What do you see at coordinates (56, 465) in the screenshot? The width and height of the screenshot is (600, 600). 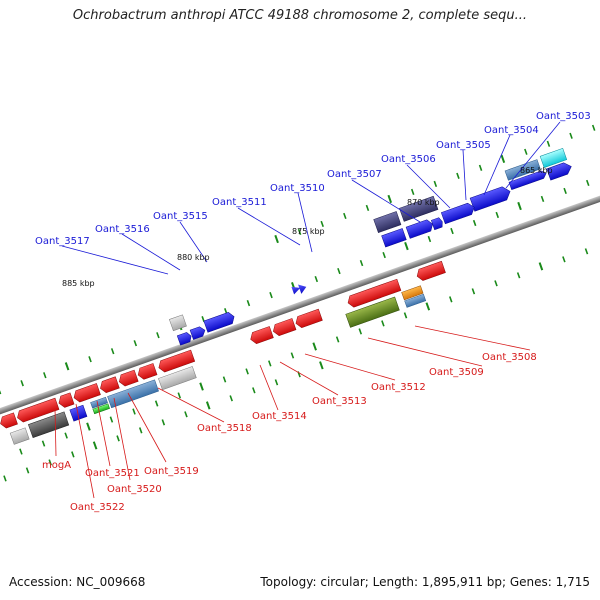 I see `gene-label-moga: mogA` at bounding box center [56, 465].